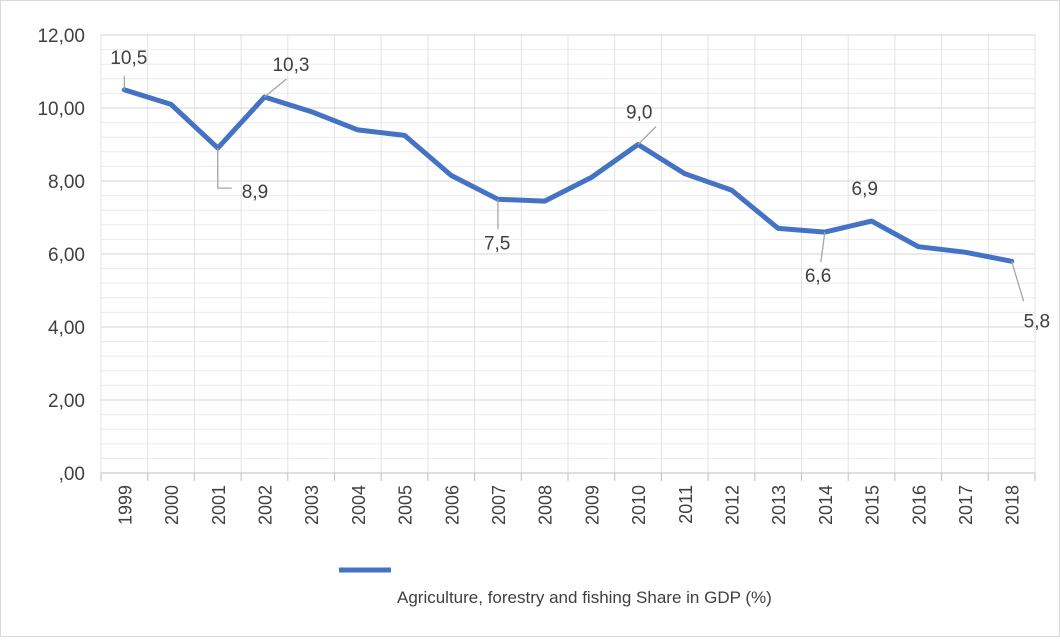 The height and width of the screenshot is (641, 1060). Describe the element at coordinates (639, 113) in the screenshot. I see `data-label: 9,0` at that location.